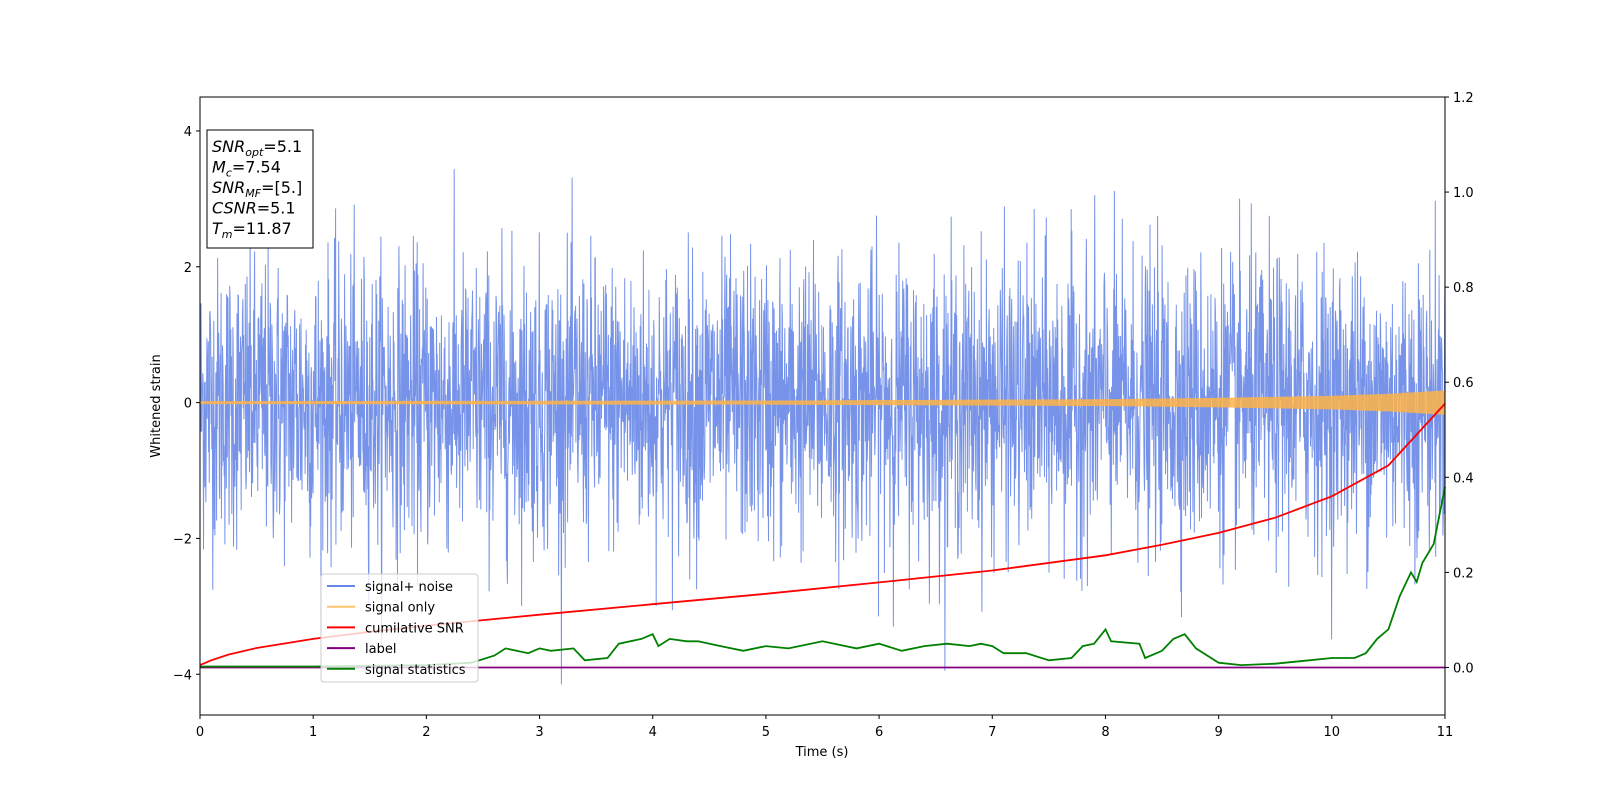 The height and width of the screenshot is (800, 1600). I want to click on legend-frame, so click(399, 628).